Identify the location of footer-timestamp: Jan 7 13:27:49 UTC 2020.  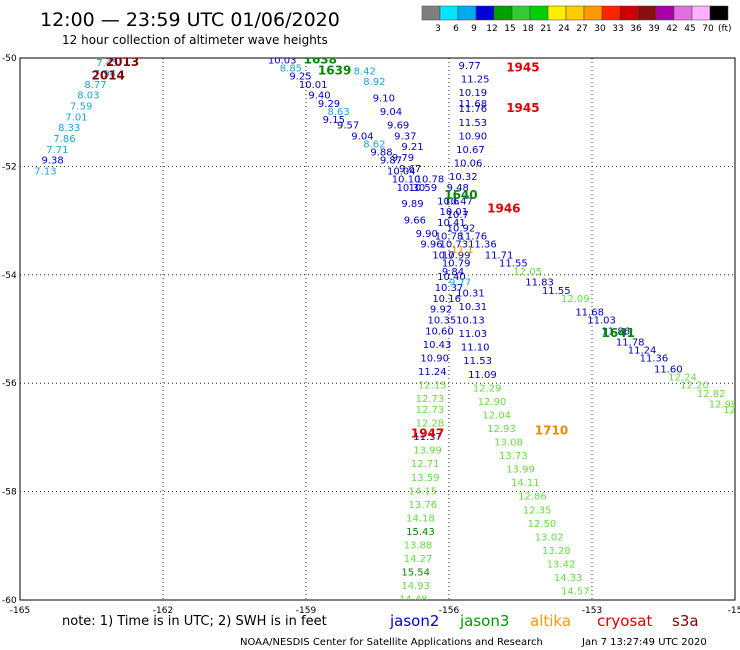
(644, 642).